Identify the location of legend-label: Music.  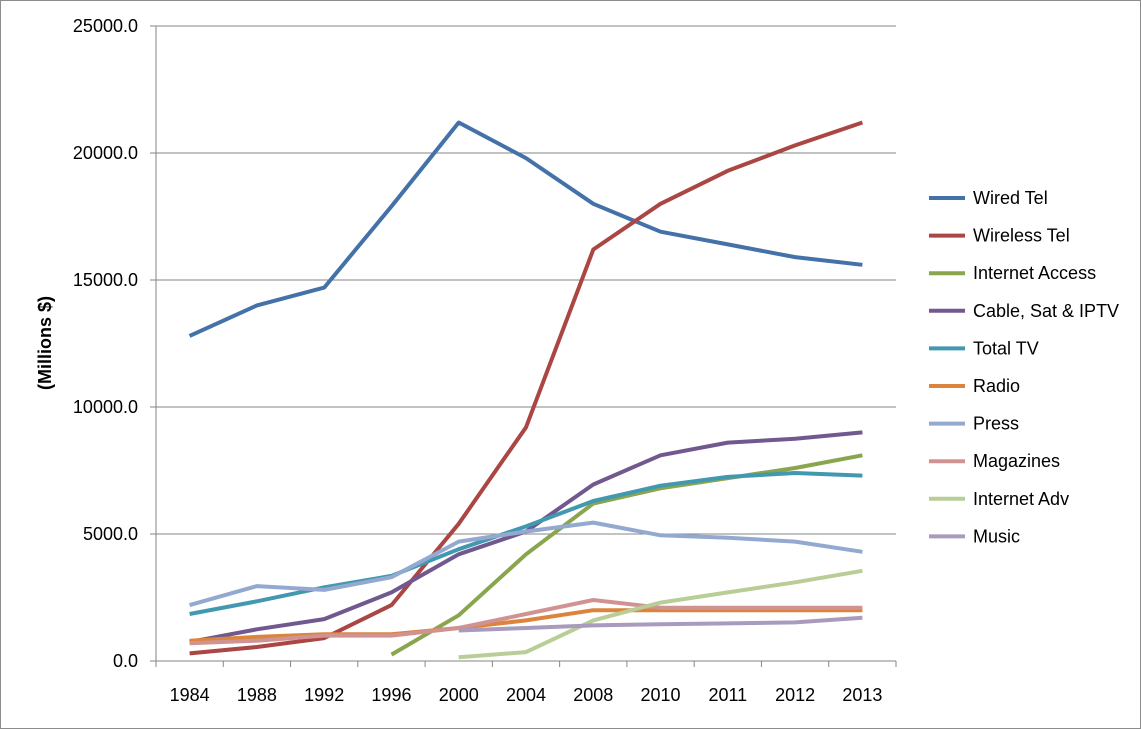
(996, 536).